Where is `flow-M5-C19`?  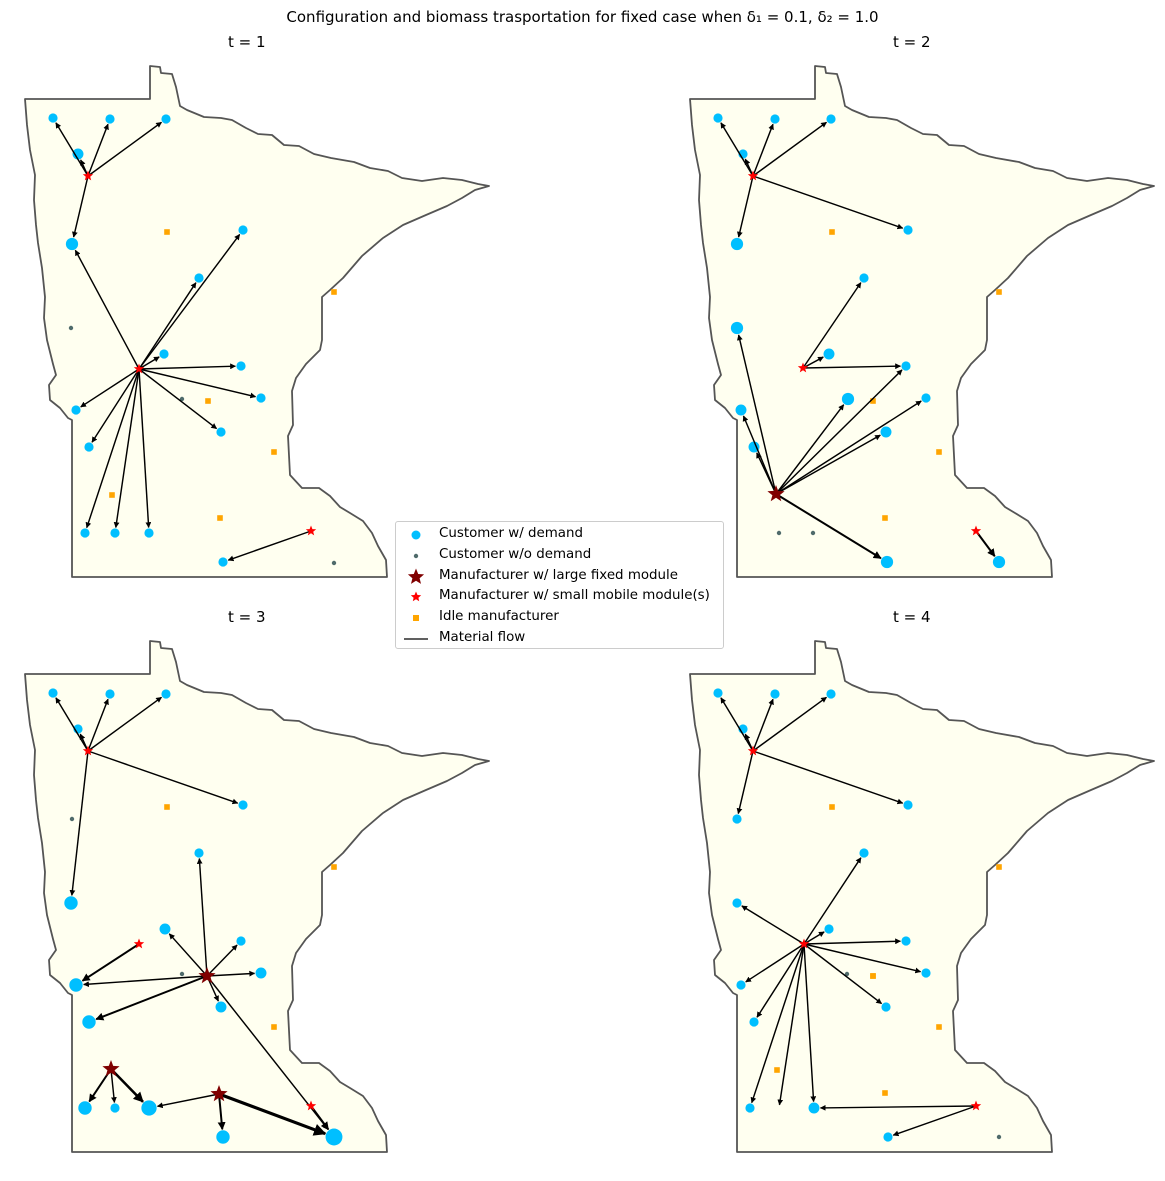 flow-M5-C19 is located at coordinates (221, 1112).